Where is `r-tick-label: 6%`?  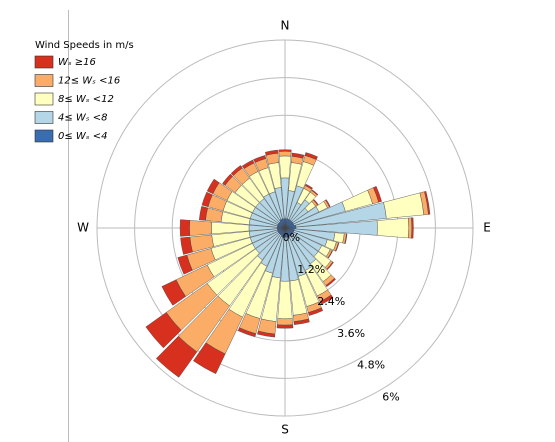 r-tick-label: 6% is located at coordinates (390, 397).